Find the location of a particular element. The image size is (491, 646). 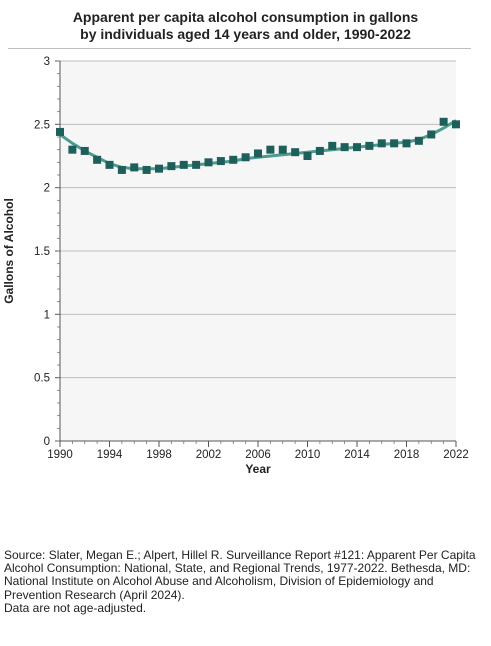

x-tick-label: 1998 is located at coordinates (159, 455).